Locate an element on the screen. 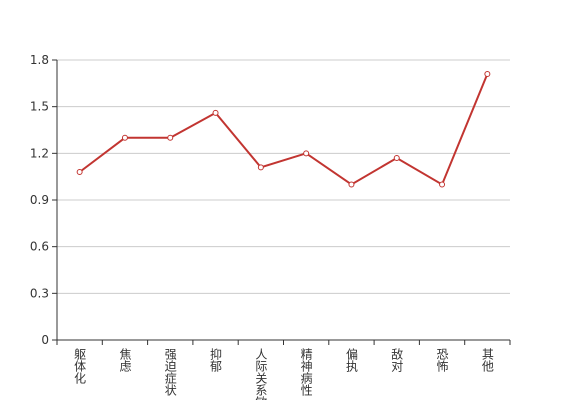  x-tick-label: 精神病性 is located at coordinates (306, 372).